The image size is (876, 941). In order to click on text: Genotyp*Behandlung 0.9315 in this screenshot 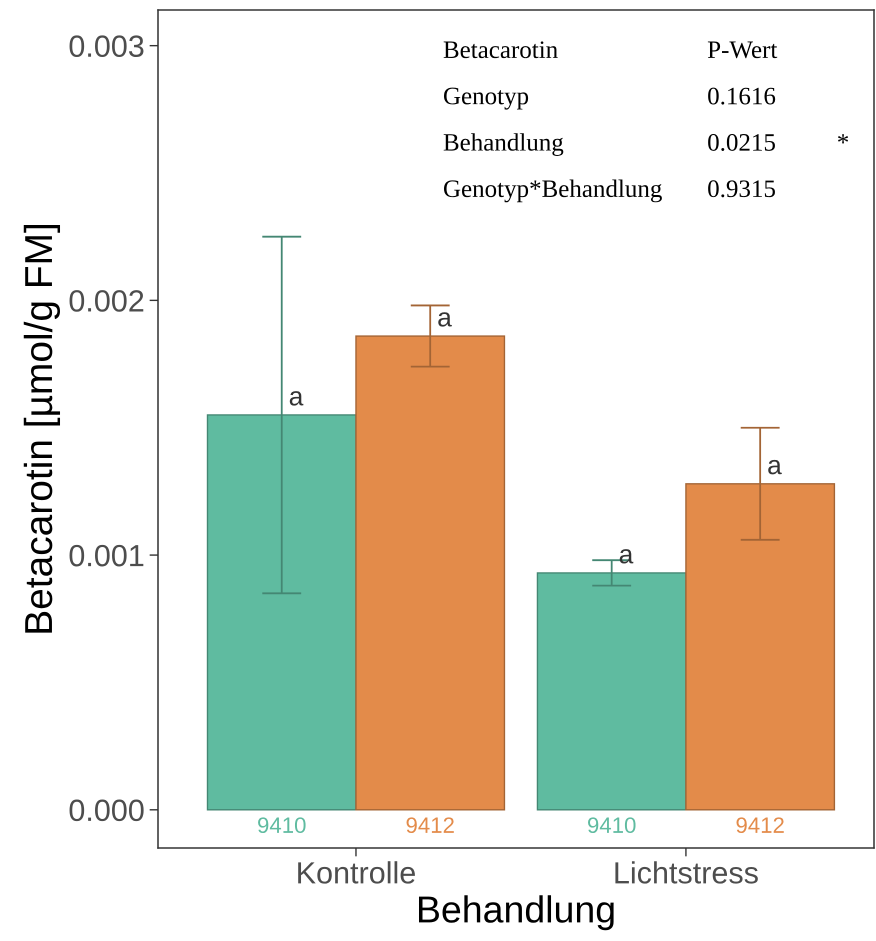, I will do `click(609, 191)`.